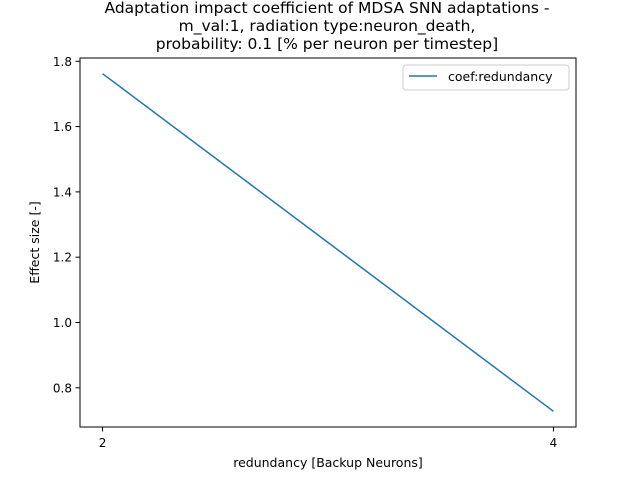 This screenshot has height=480, width=640. I want to click on x-tick-label: 4, so click(554, 443).